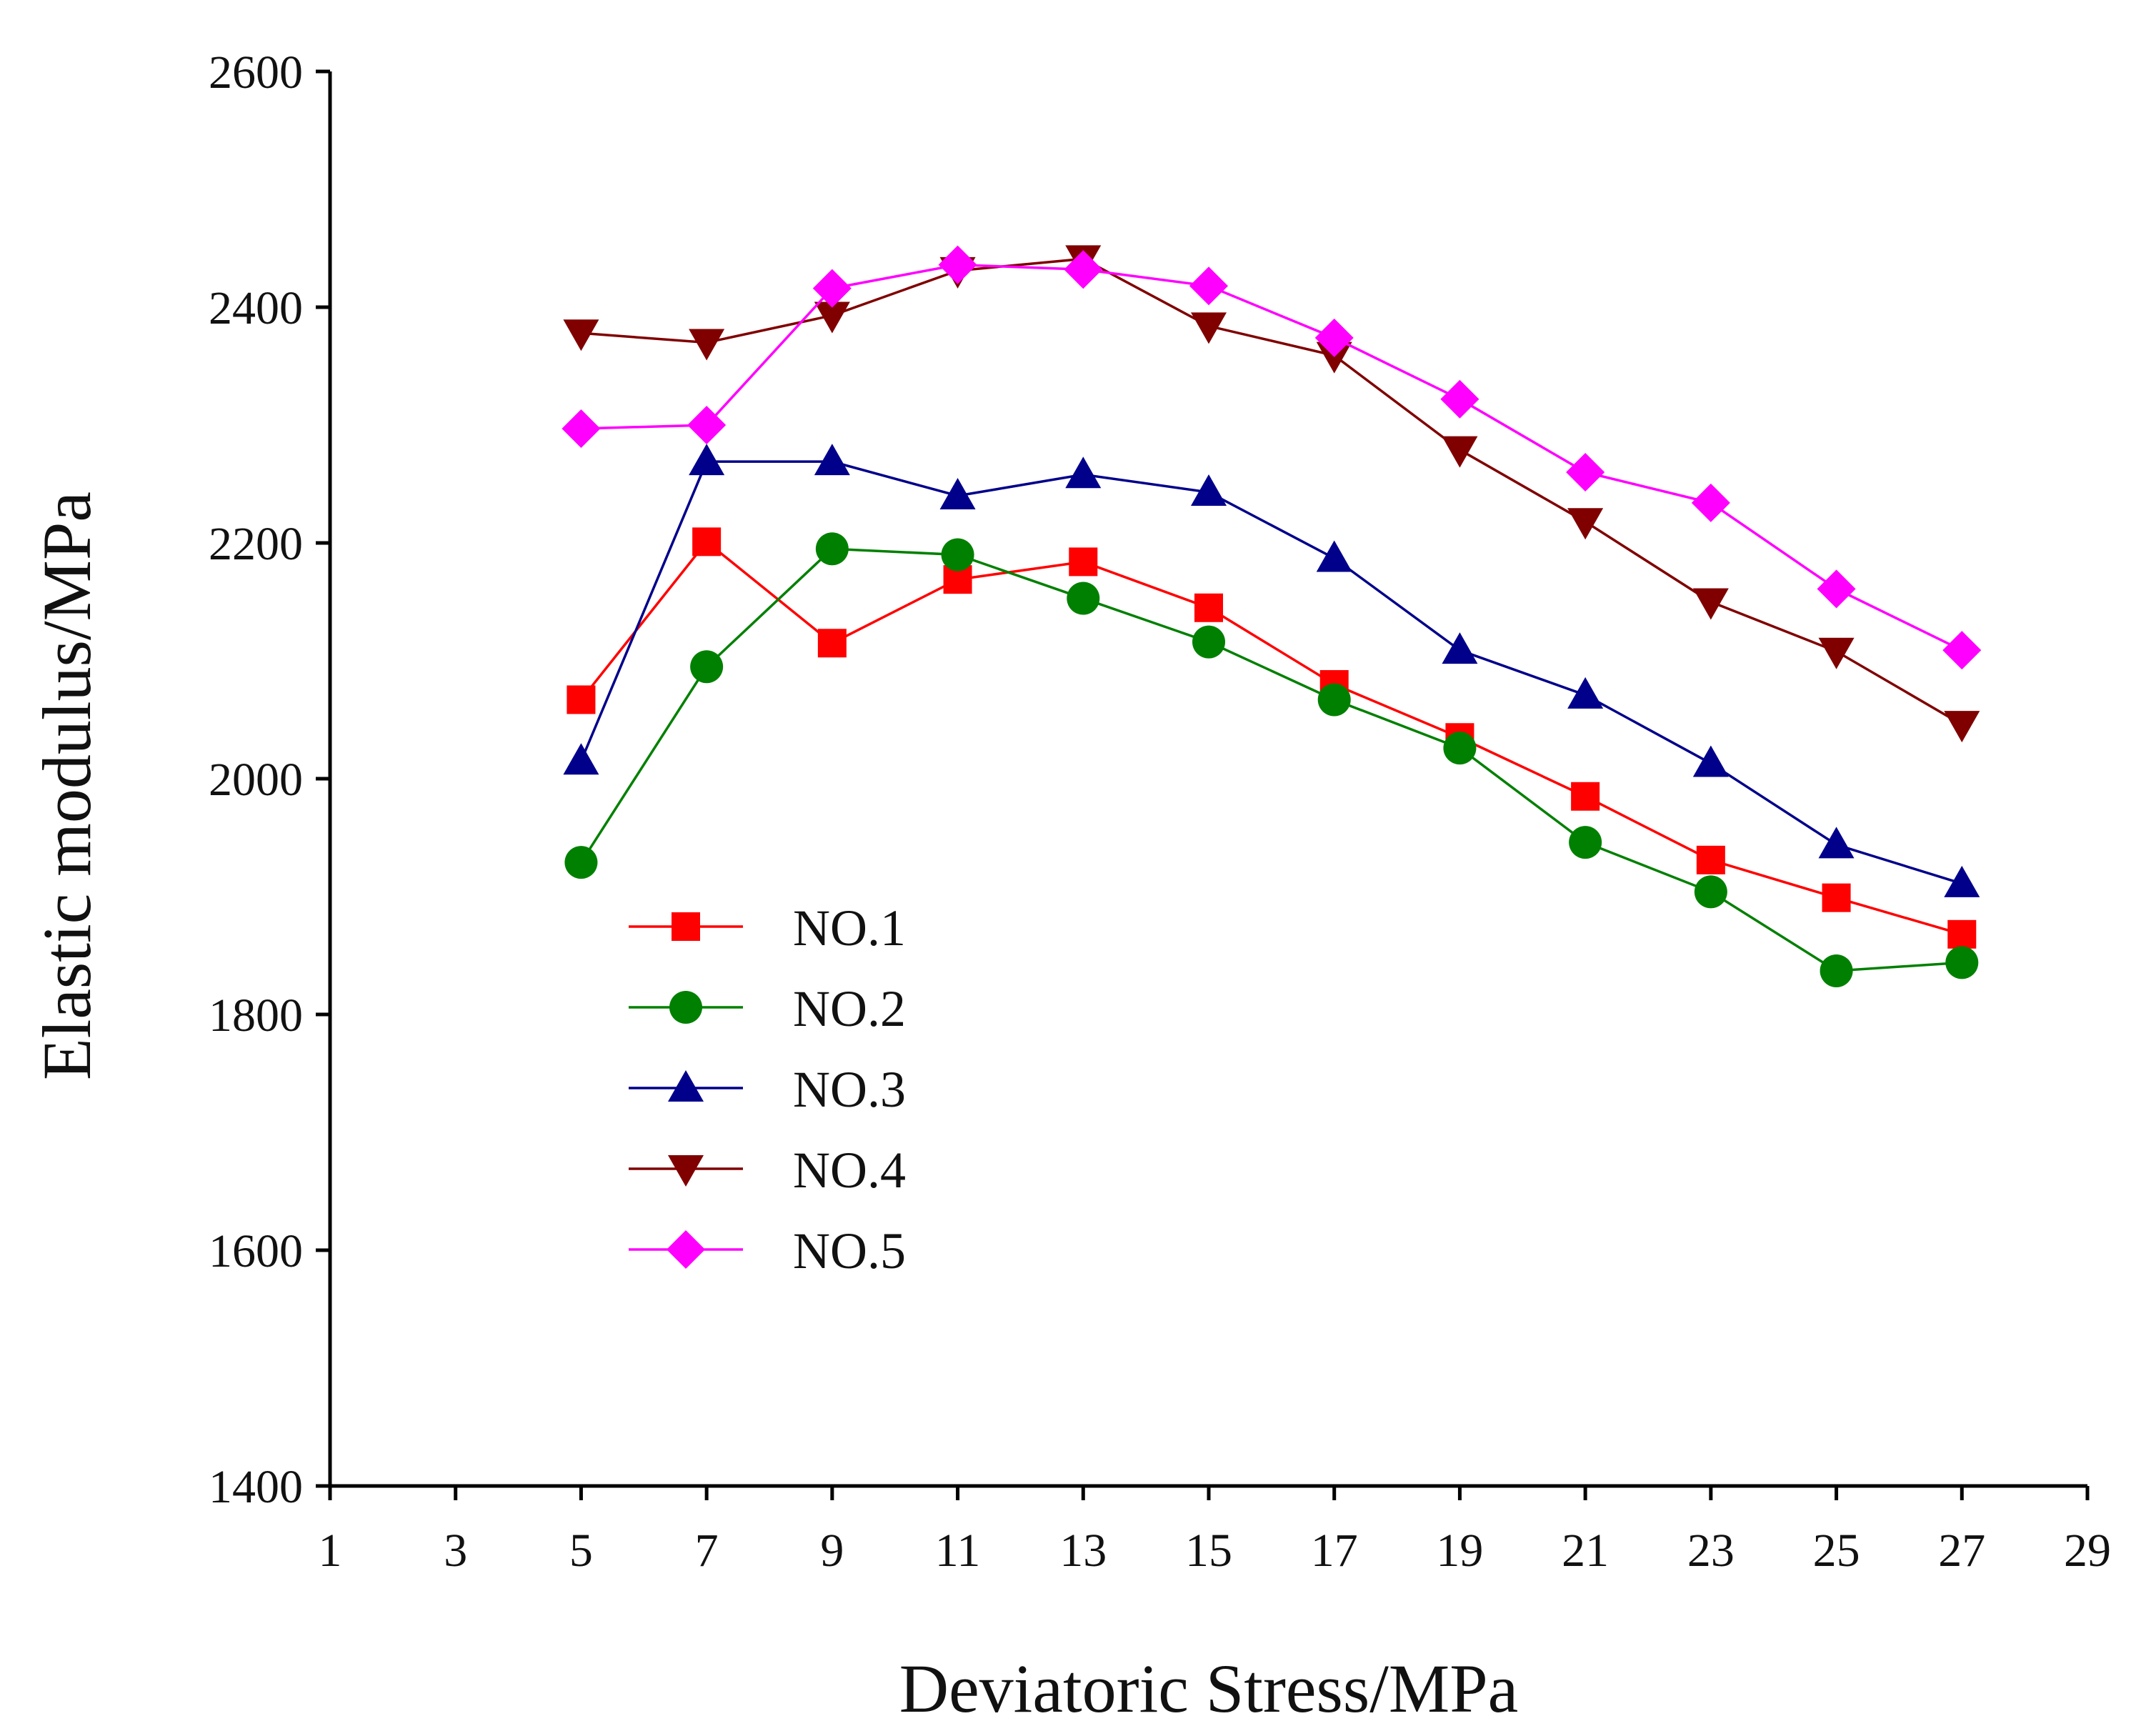 The image size is (2136, 1736). What do you see at coordinates (850, 1008) in the screenshot?
I see `legend-label: NO.2` at bounding box center [850, 1008].